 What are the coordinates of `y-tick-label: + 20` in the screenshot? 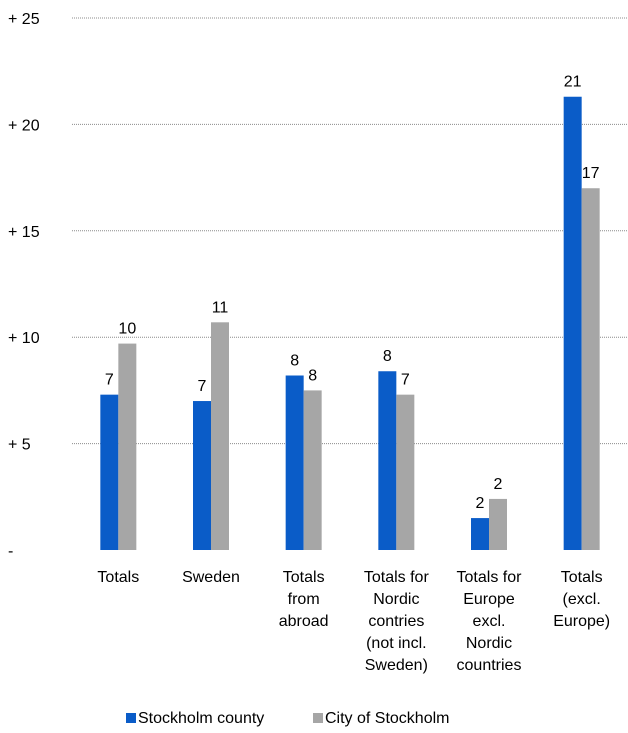 It's located at (24, 125).